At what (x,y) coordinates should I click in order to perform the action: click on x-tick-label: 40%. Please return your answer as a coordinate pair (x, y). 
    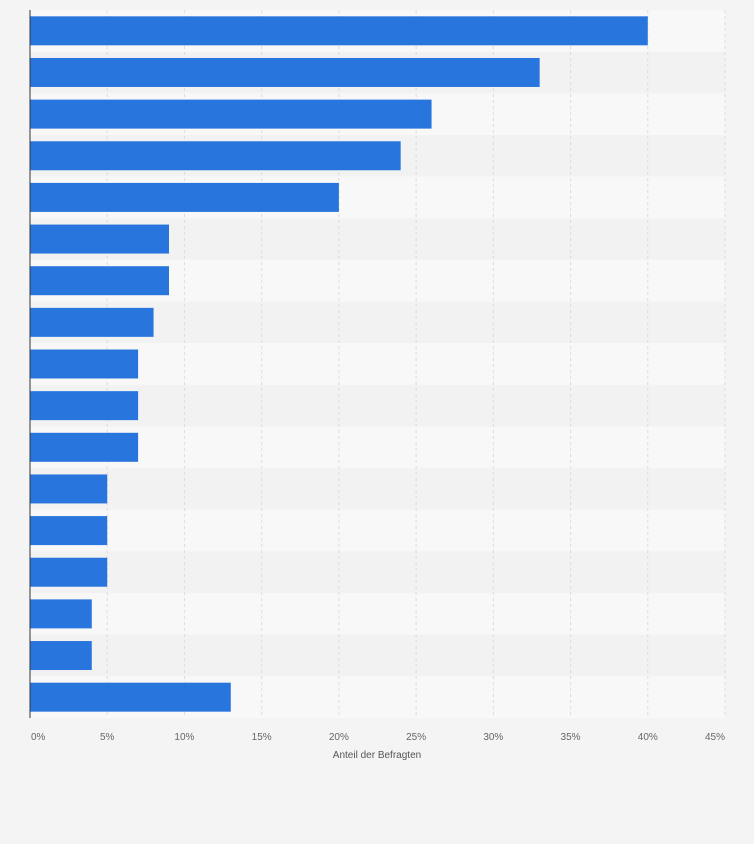
    Looking at the image, I should click on (648, 737).